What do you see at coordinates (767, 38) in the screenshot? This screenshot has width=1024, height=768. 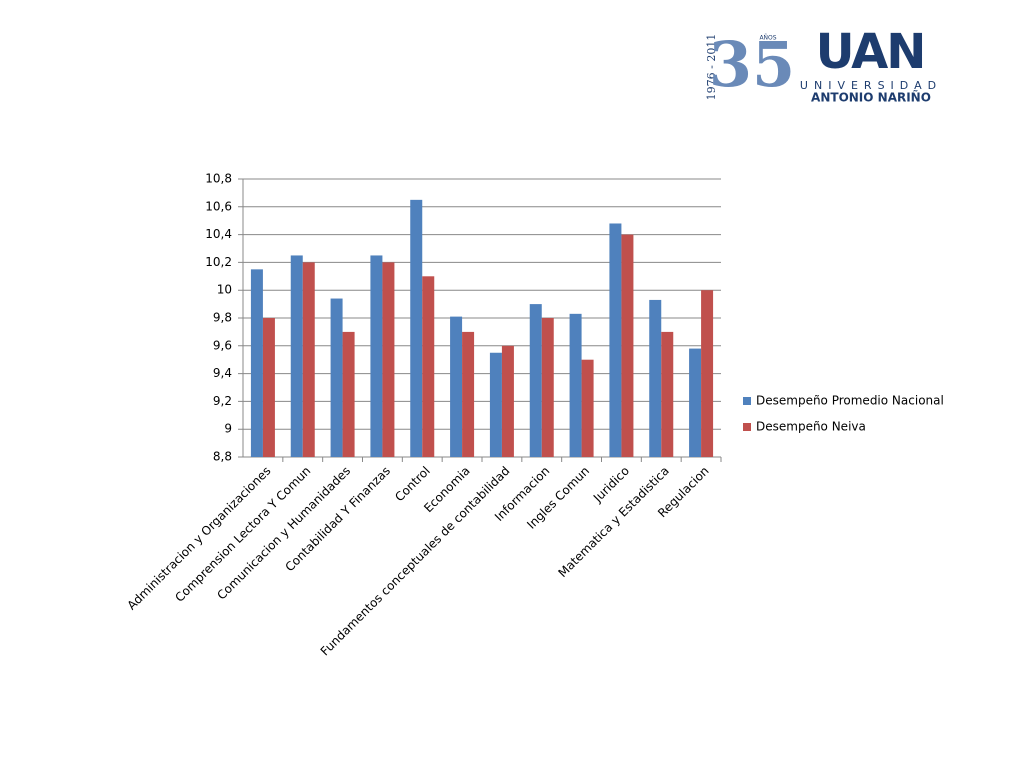 I see `logo-anos: AÑOS` at bounding box center [767, 38].